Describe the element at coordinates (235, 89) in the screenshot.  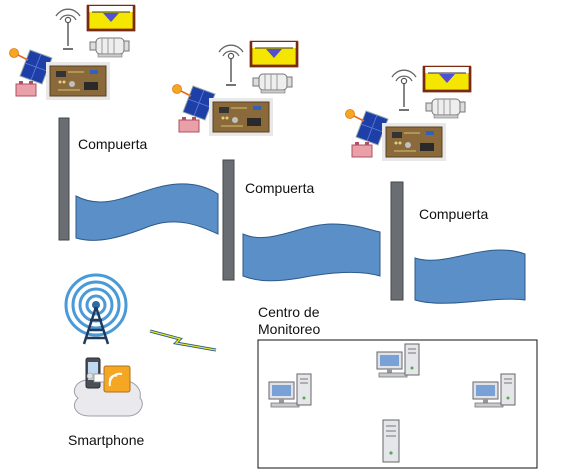
I see `node-2-icons` at that location.